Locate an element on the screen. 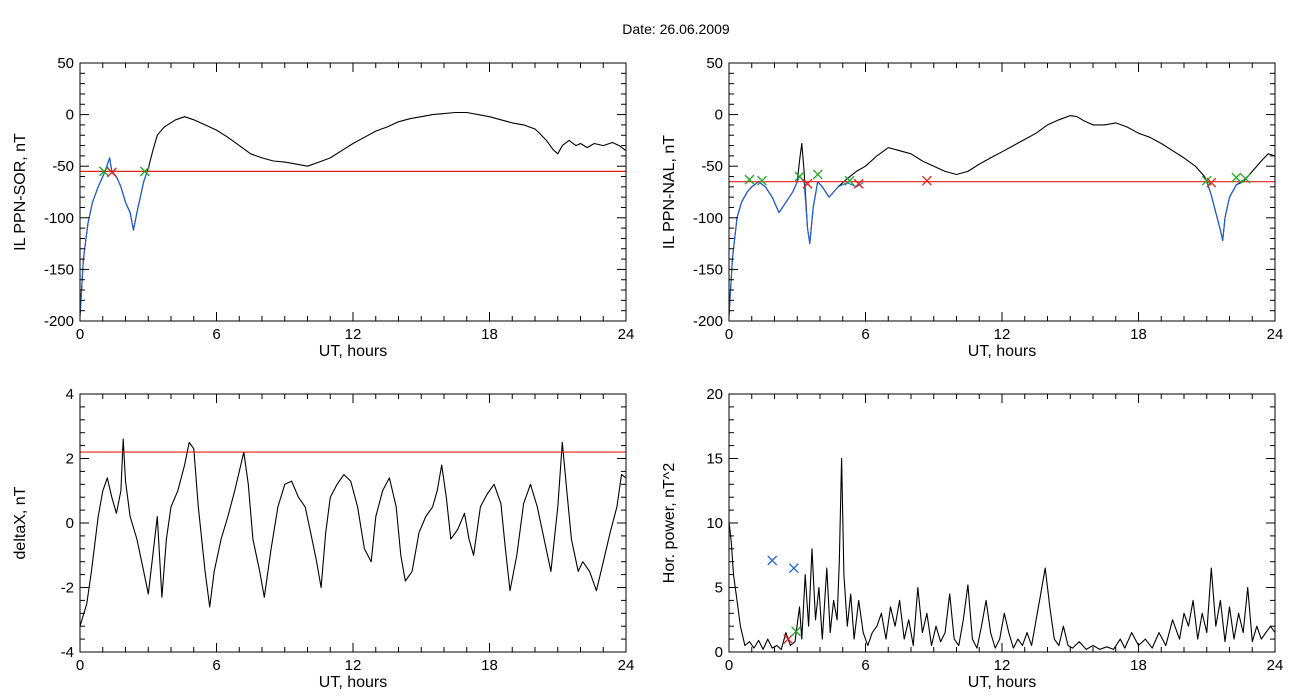 This screenshot has height=700, width=1300. y-tick-label-p3: 4 is located at coordinates (70, 394).